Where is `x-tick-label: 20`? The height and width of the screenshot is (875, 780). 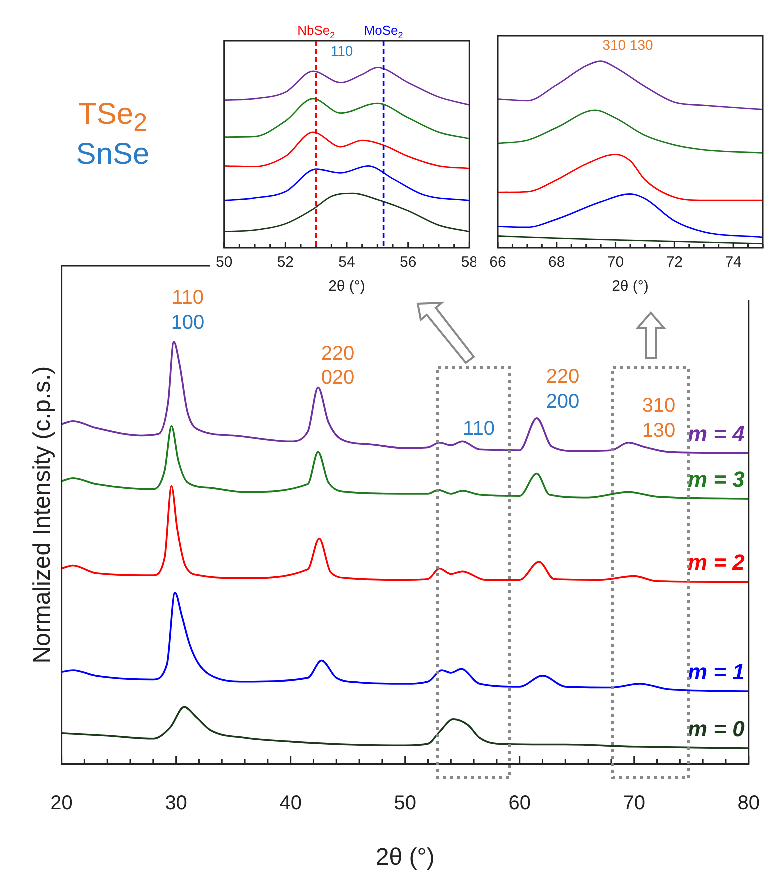 x-tick-label: 20 is located at coordinates (61, 803).